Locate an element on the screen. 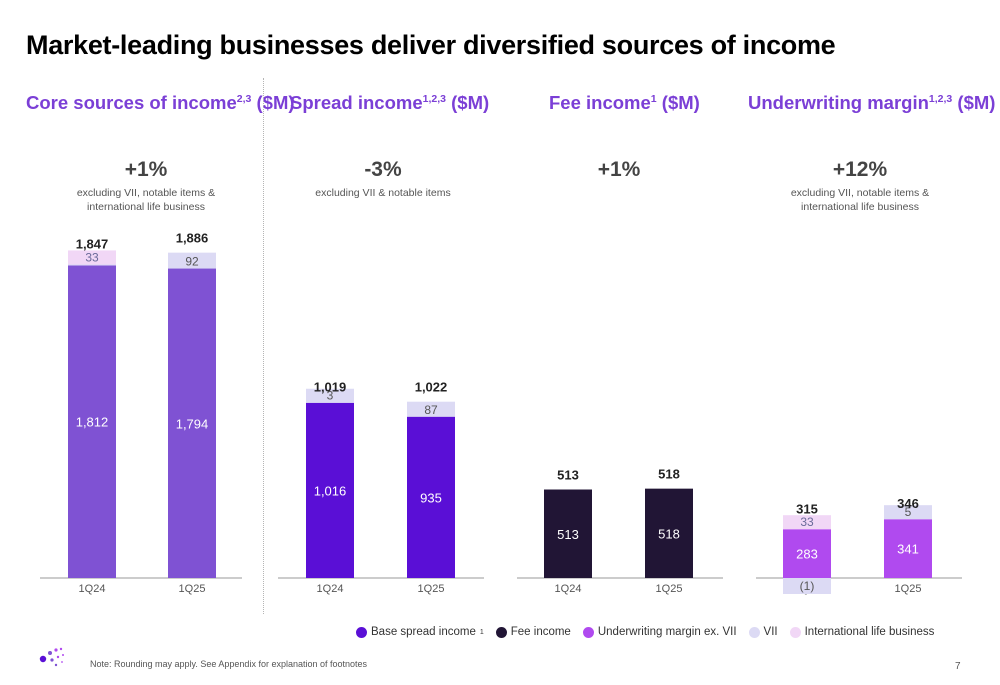  data-label: 935 is located at coordinates (431, 497).